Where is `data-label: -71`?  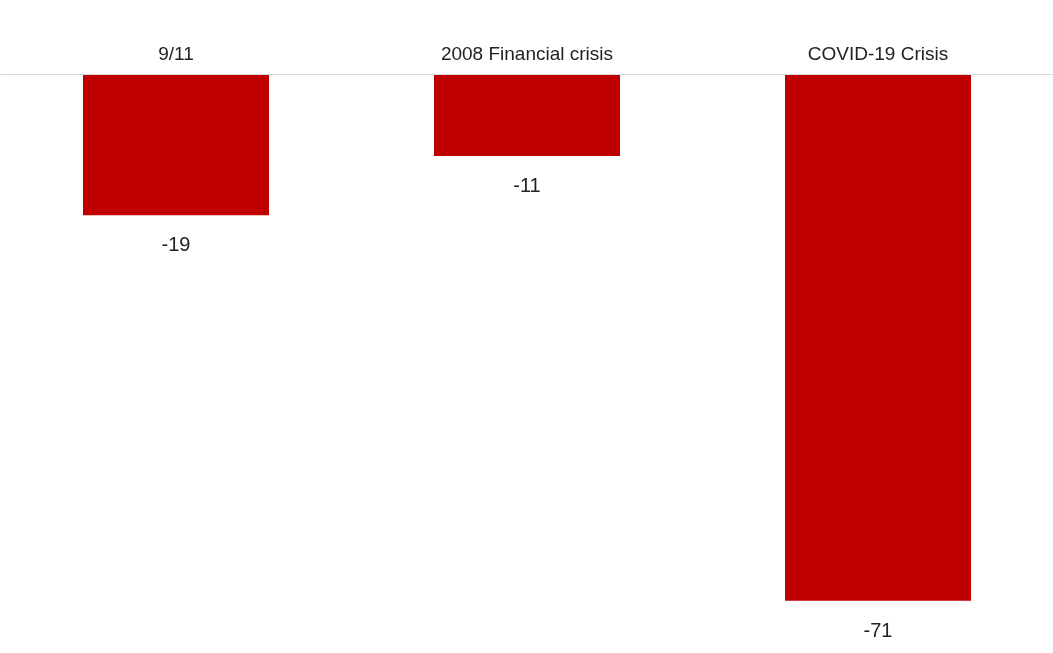 data-label: -71 is located at coordinates (878, 629).